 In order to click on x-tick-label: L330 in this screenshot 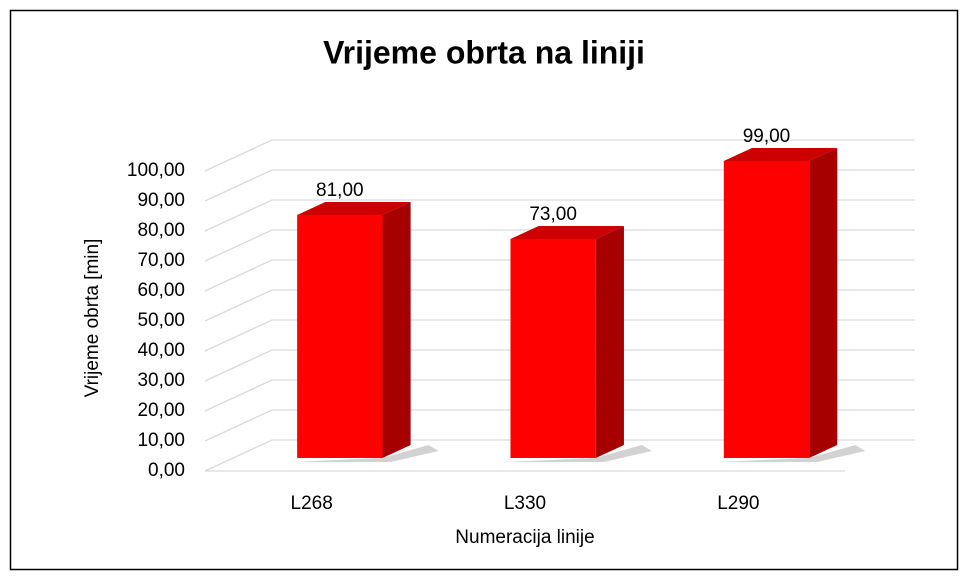, I will do `click(525, 503)`.